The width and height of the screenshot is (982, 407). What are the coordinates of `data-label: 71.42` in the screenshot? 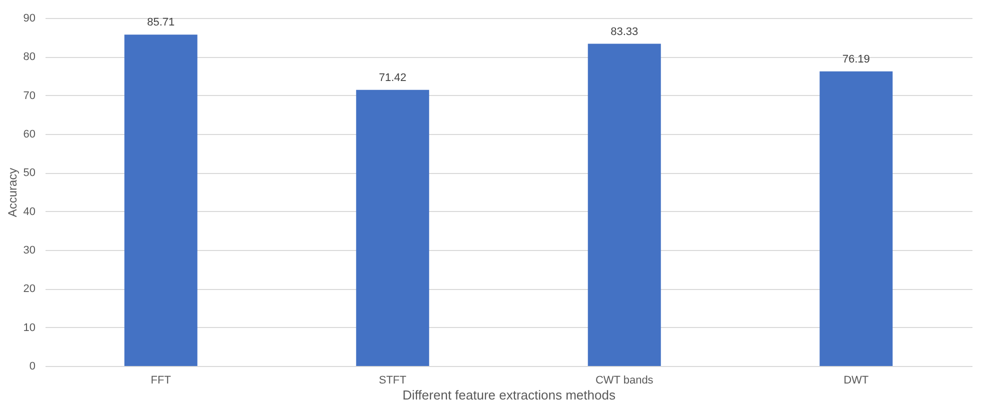 It's located at (392, 78).